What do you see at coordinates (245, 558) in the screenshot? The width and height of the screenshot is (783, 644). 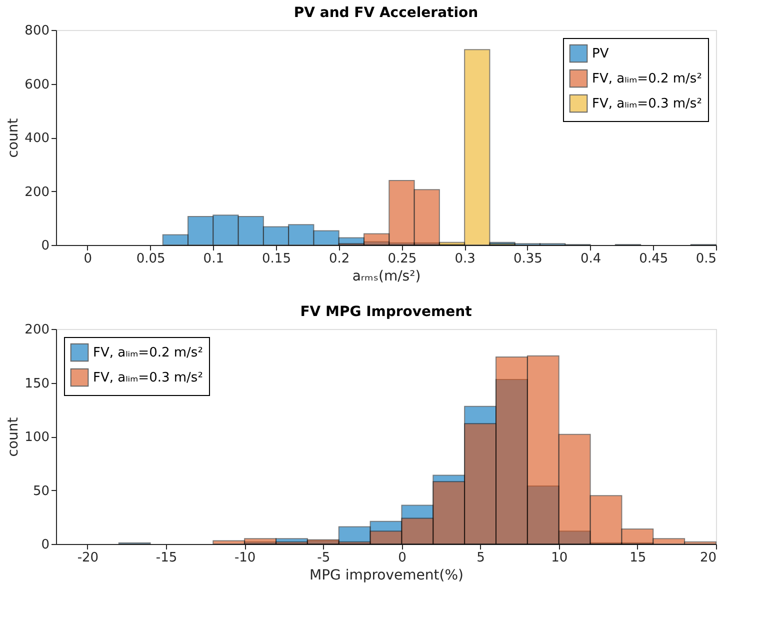 I see `x-tick-label: -10` at bounding box center [245, 558].